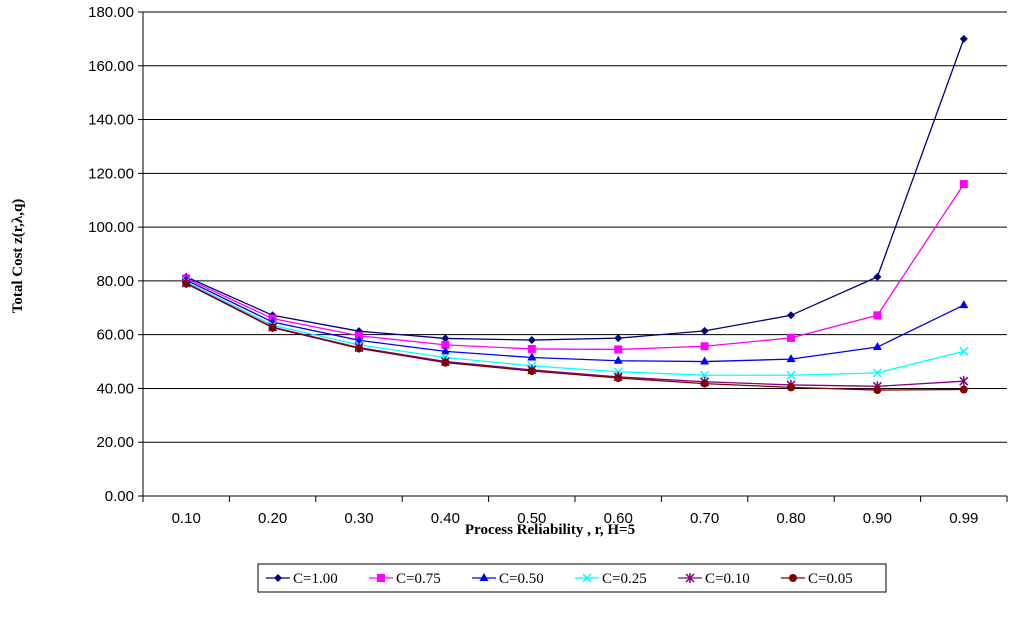  Describe the element at coordinates (531, 518) in the screenshot. I see `x-tick-label: 0.50` at that location.